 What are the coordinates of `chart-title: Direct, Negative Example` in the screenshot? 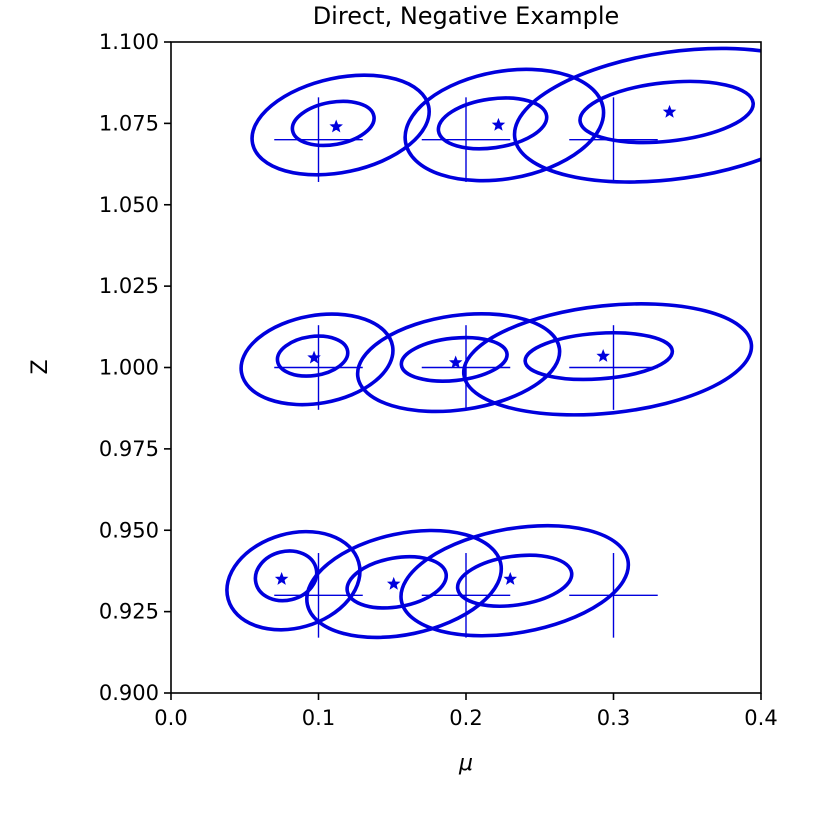 It's located at (466, 16).